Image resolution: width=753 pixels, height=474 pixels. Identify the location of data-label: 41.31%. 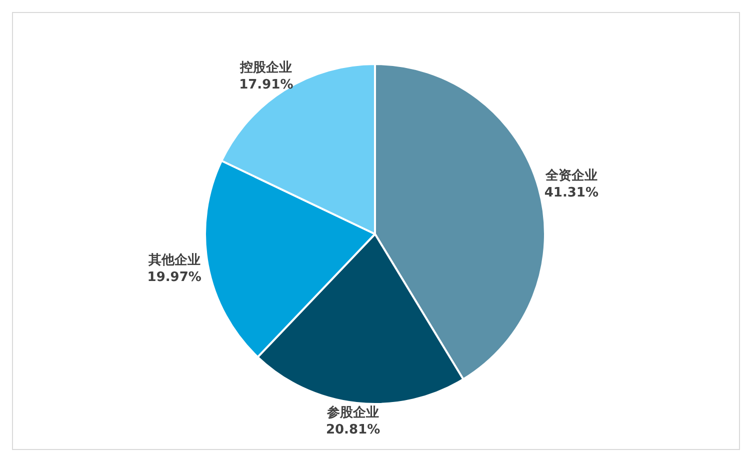
(571, 192).